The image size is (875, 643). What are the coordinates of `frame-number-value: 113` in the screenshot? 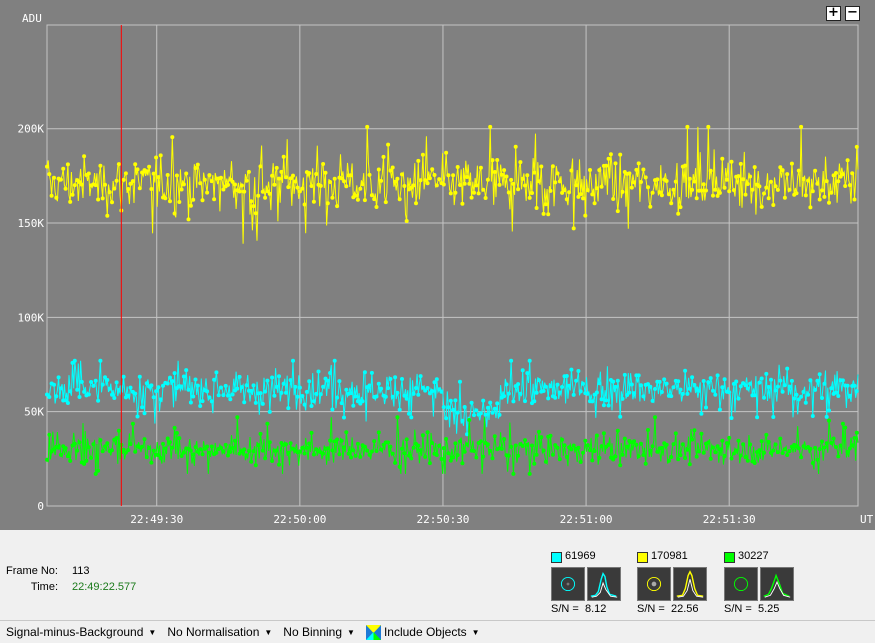 It's located at (81, 571).